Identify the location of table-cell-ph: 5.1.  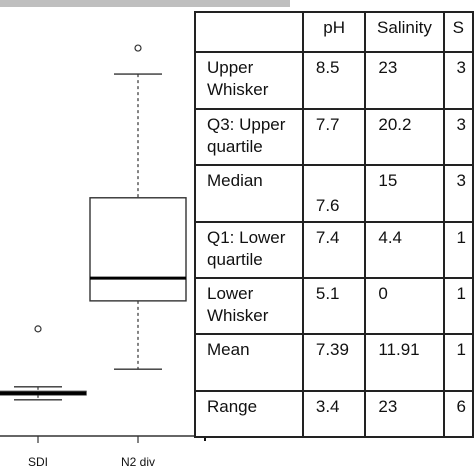
(334, 306).